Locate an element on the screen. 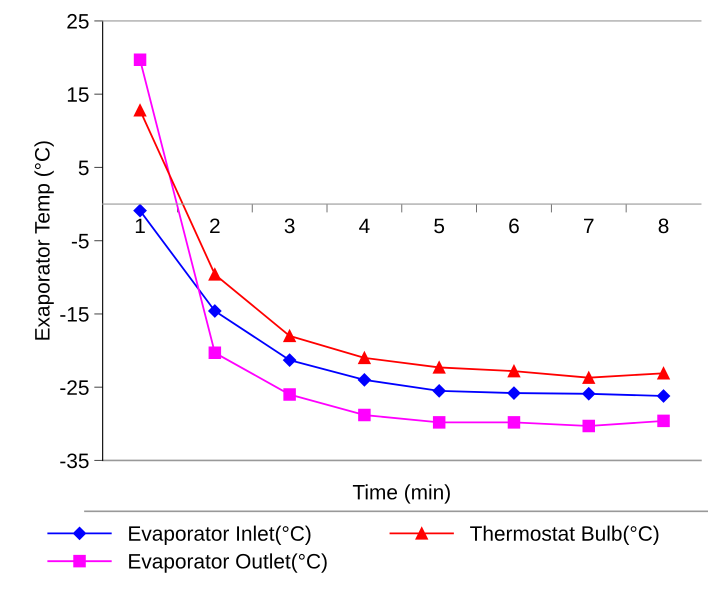 The height and width of the screenshot is (598, 708). y-tick-label: -5 is located at coordinates (80, 241).